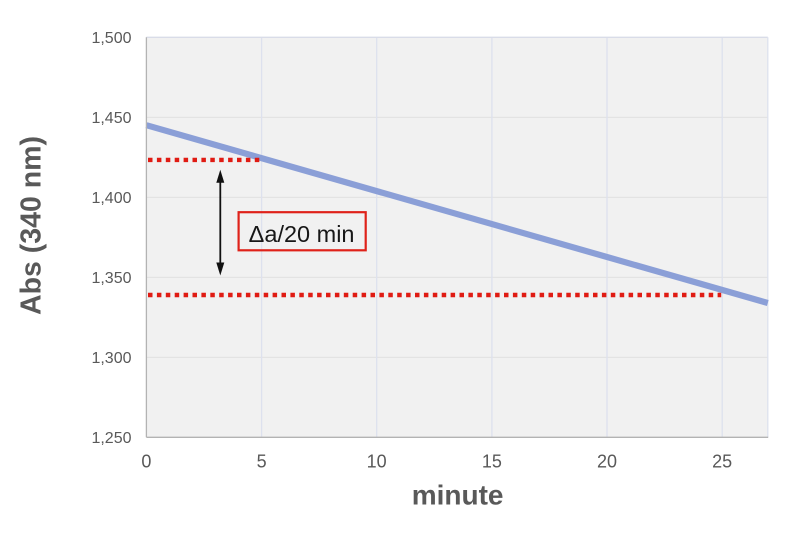 This screenshot has height=535, width=810. I want to click on svg-text: 15, so click(492, 461).